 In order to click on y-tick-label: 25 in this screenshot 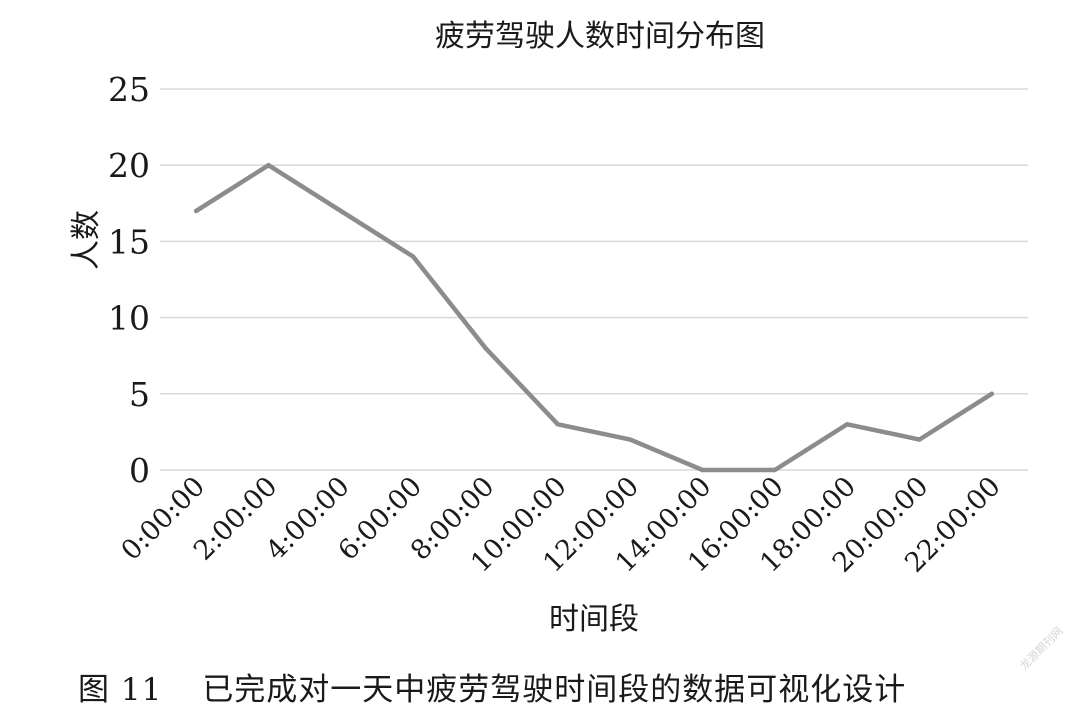, I will do `click(129, 89)`.